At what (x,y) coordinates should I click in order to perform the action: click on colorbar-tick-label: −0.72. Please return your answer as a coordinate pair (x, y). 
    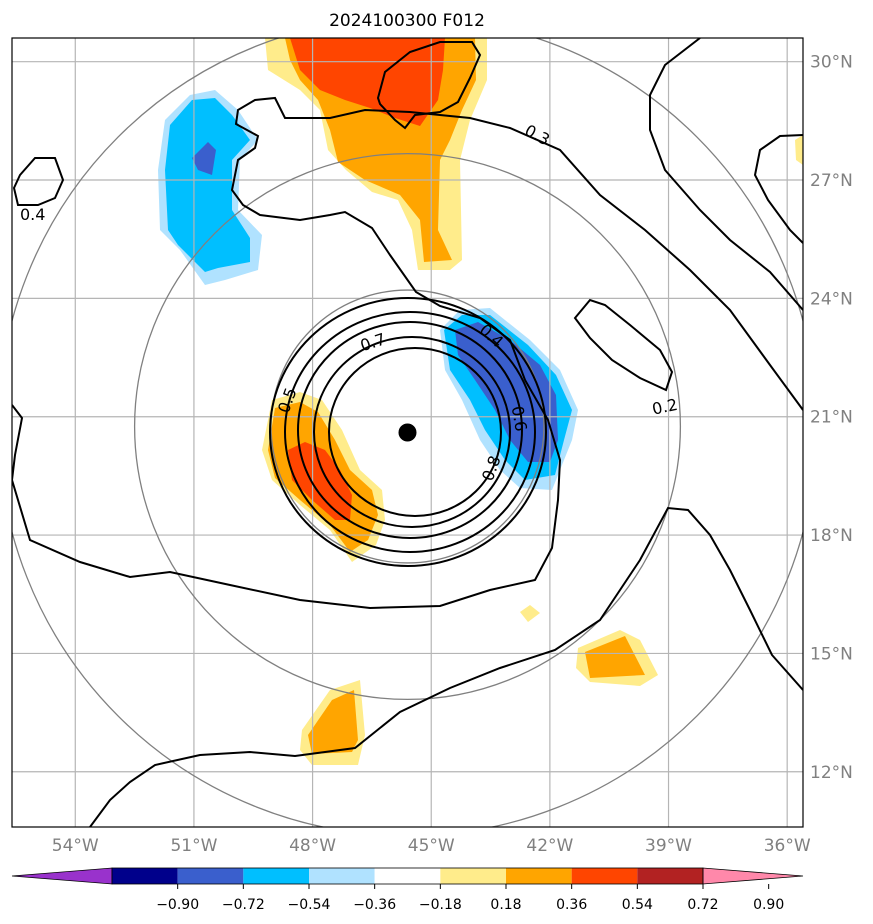
    Looking at the image, I should click on (243, 905).